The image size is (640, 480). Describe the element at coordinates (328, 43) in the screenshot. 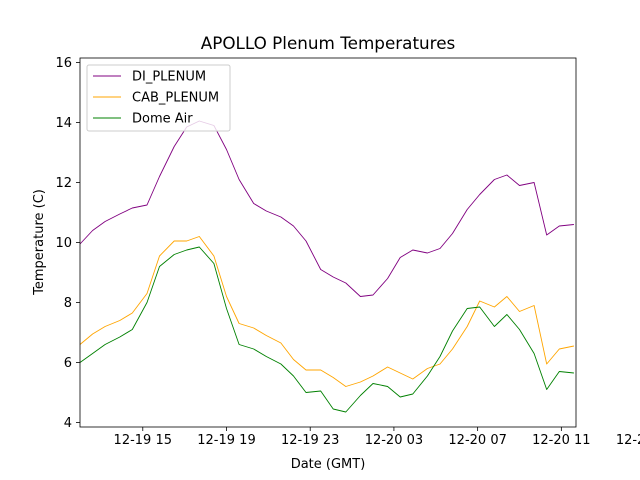

I see `chart-title: APOLLO Plenum Temperatures` at that location.